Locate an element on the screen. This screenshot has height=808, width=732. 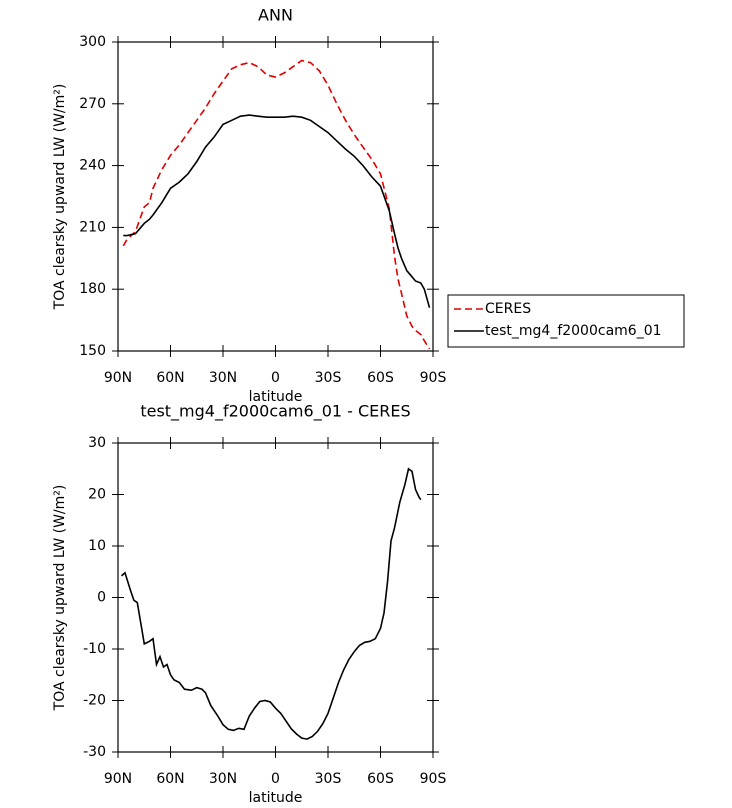
chart-title: ANN is located at coordinates (275, 15).